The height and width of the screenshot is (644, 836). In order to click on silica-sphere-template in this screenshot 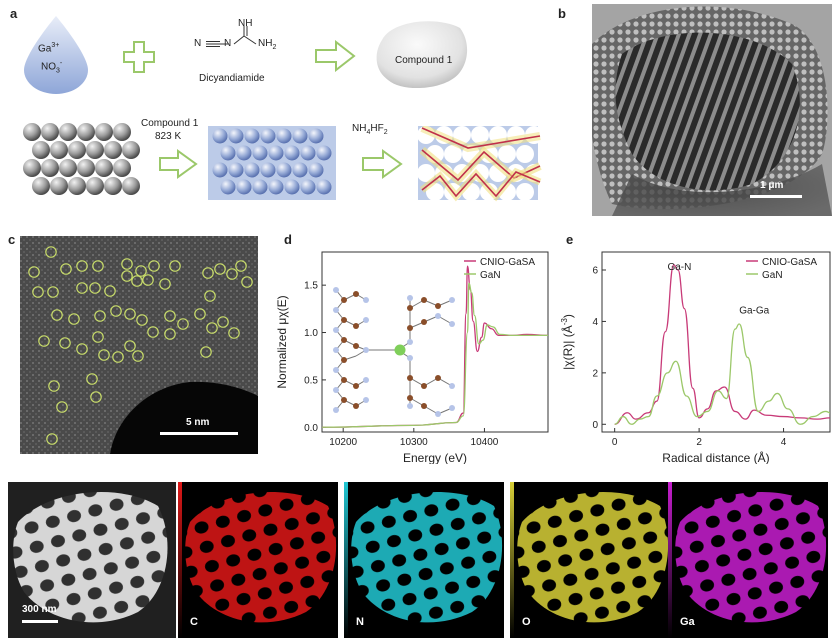, I will do `click(81, 159)`.